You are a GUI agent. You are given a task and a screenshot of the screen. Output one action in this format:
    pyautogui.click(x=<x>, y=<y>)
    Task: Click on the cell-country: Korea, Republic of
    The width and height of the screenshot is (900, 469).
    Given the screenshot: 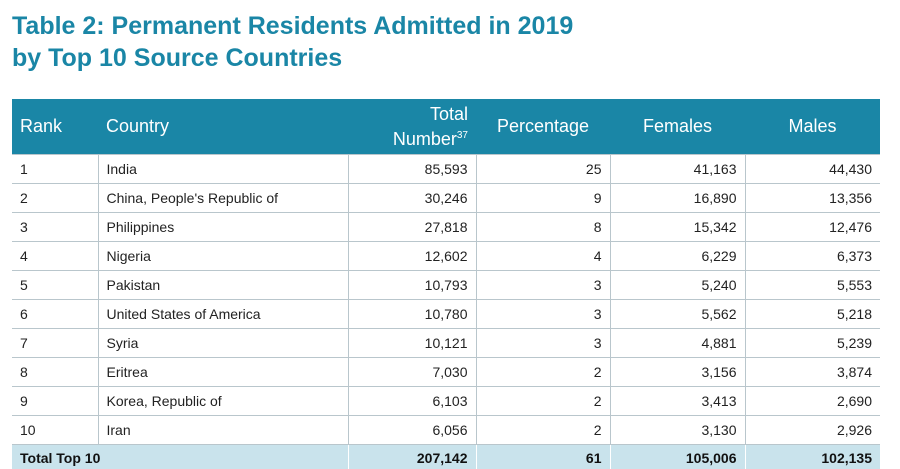 What is the action you would take?
    pyautogui.click(x=223, y=401)
    